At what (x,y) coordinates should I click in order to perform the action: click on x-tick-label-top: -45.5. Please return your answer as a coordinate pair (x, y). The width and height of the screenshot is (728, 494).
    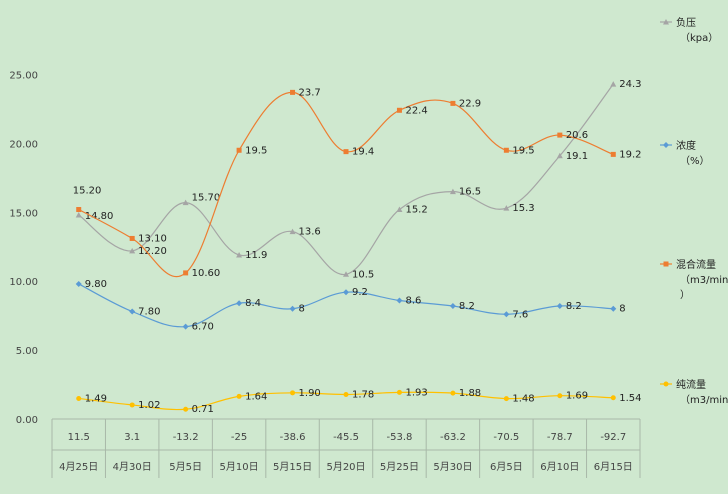
    Looking at the image, I should click on (346, 437).